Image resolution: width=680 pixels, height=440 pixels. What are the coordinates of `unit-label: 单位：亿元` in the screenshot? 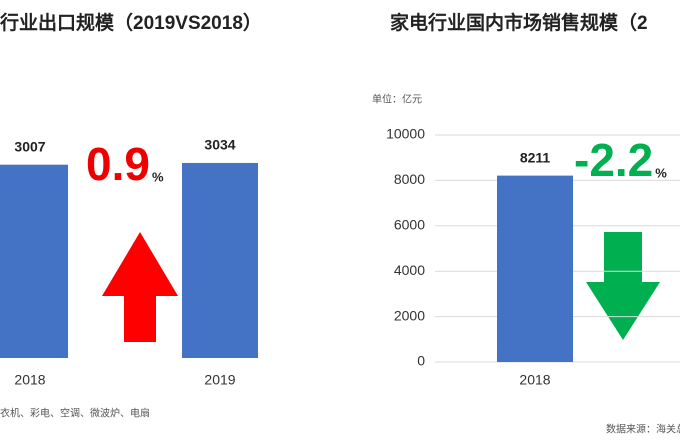 It's located at (397, 99).